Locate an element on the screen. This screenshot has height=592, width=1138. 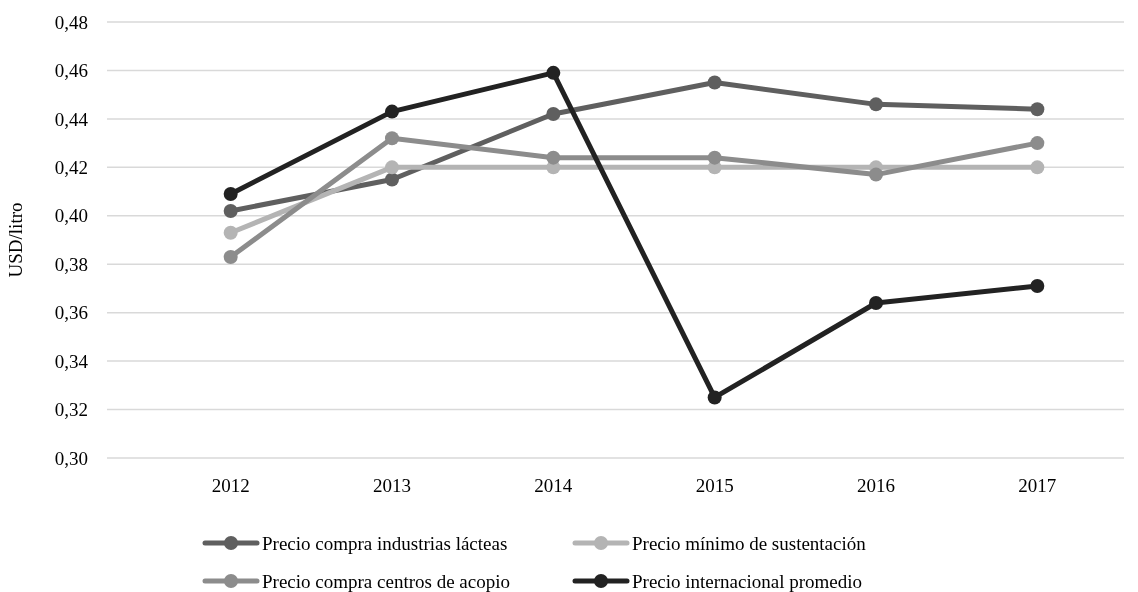
legend-label: Precio mínimo de sustentación is located at coordinates (749, 543).